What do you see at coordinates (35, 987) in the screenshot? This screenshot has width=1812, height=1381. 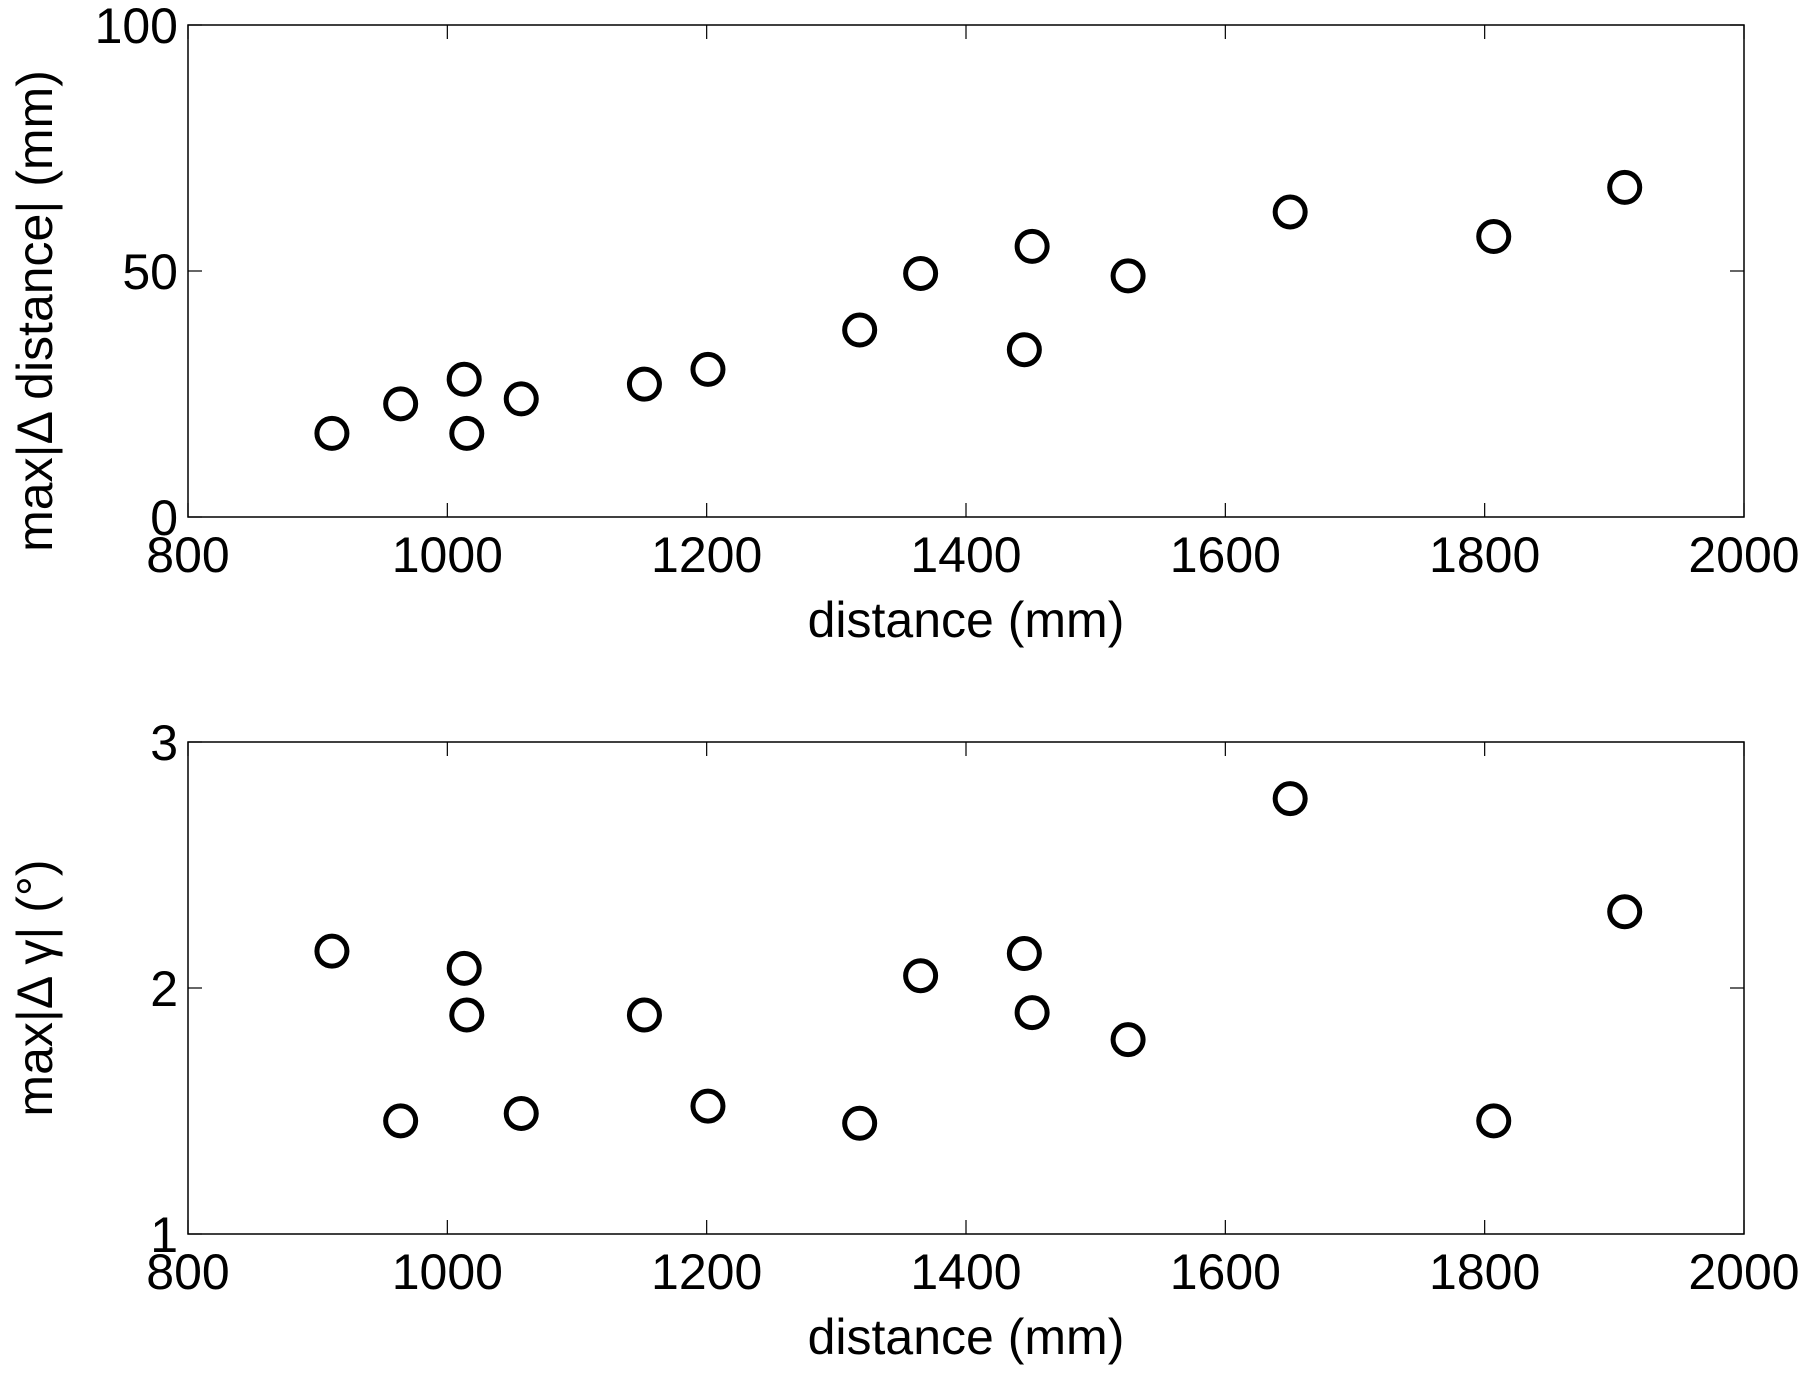 I see `y-axis-label: max|Δ γ| (°)` at bounding box center [35, 987].